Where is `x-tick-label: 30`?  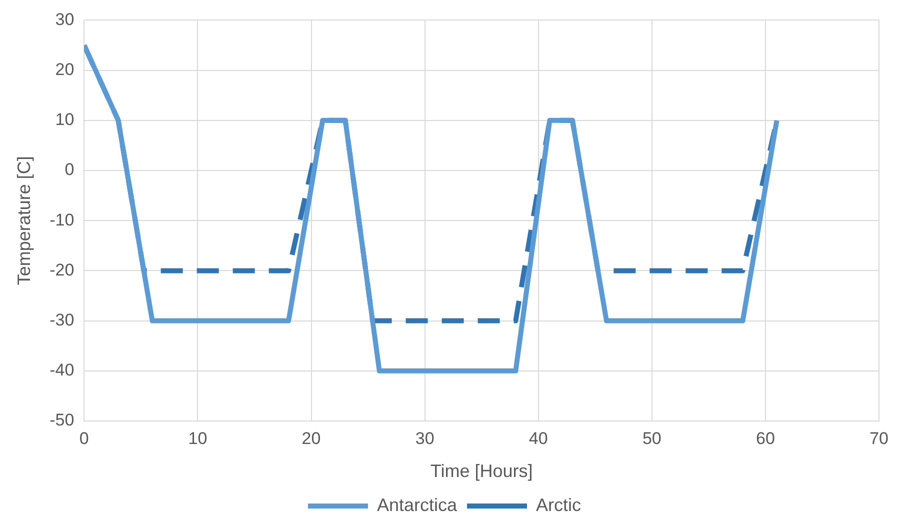 x-tick-label: 30 is located at coordinates (424, 438).